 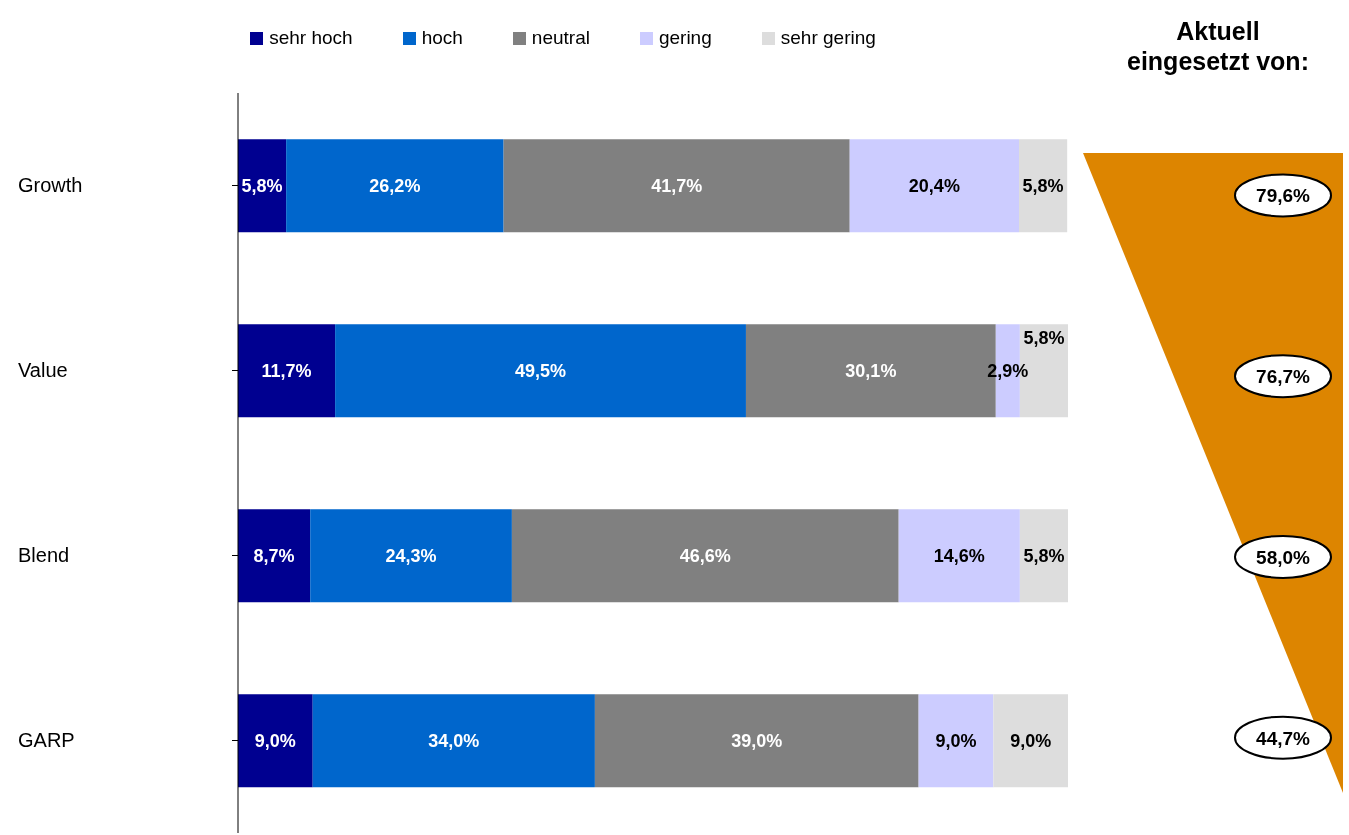 I want to click on data-label: 20,4%, so click(x=934, y=185).